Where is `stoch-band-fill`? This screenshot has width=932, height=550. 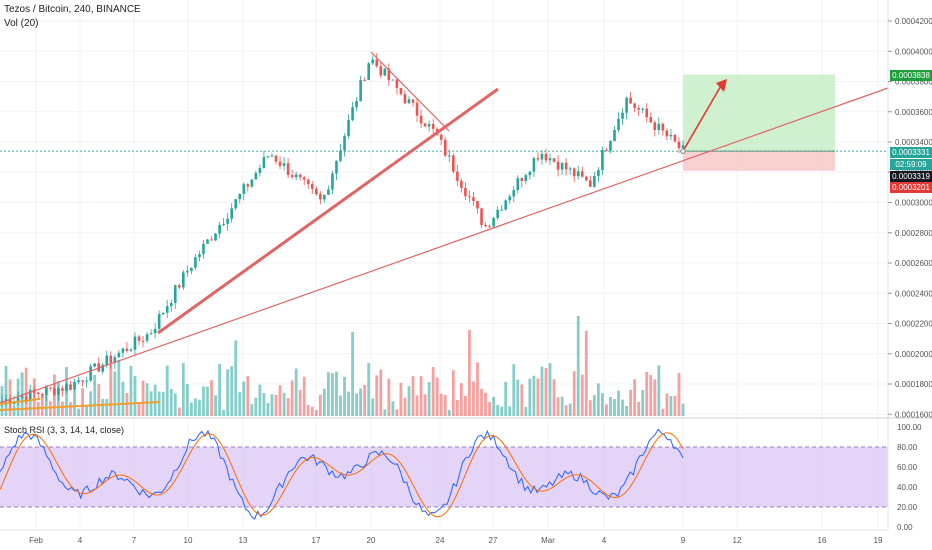
stoch-band-fill is located at coordinates (444, 477).